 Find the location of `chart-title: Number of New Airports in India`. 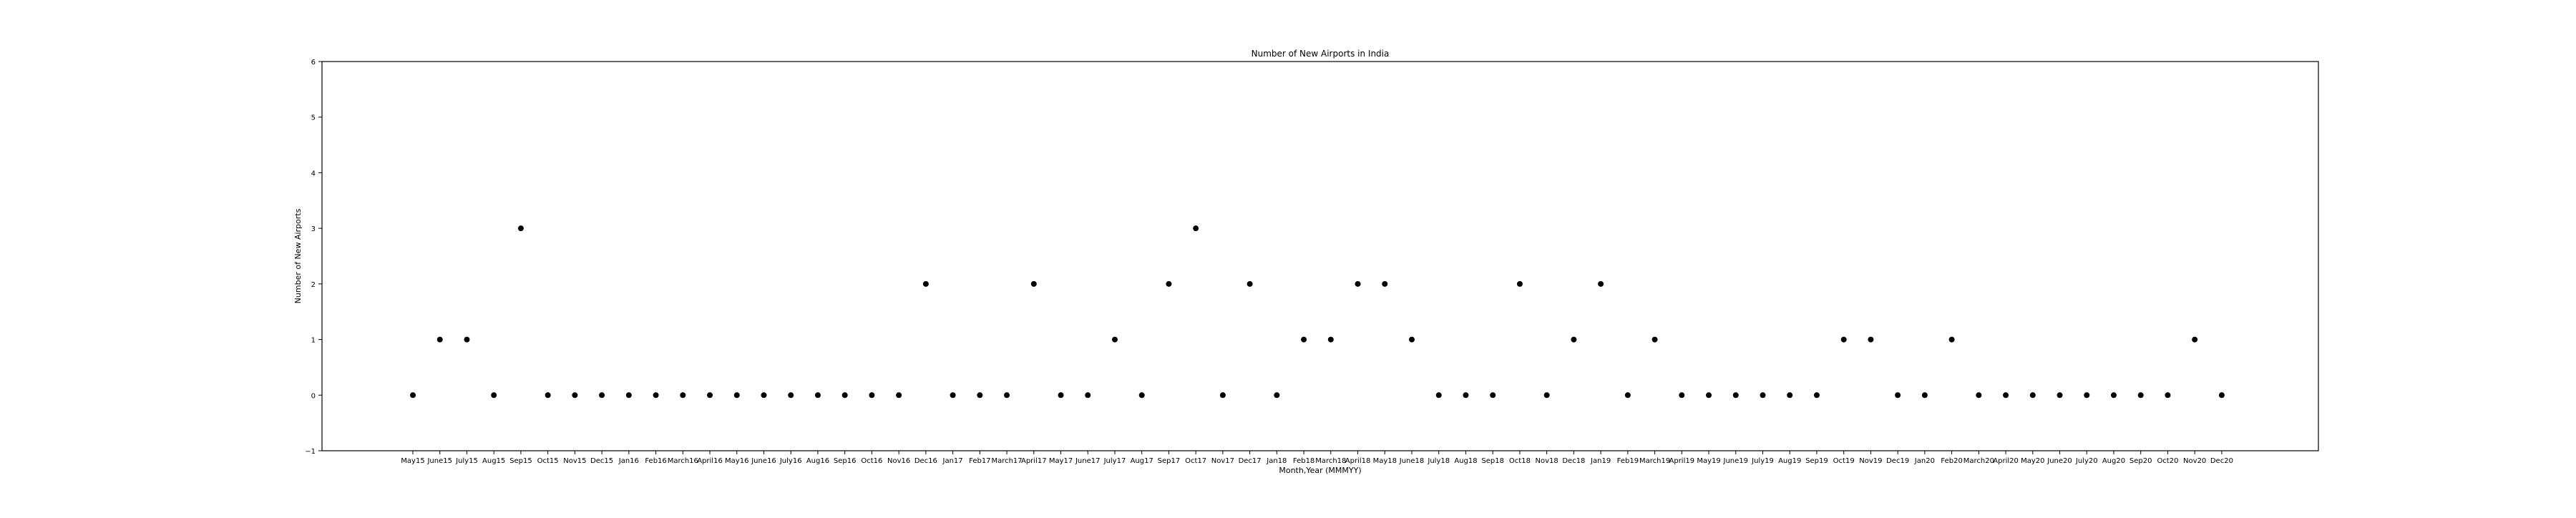

chart-title: Number of New Airports in India is located at coordinates (1321, 54).